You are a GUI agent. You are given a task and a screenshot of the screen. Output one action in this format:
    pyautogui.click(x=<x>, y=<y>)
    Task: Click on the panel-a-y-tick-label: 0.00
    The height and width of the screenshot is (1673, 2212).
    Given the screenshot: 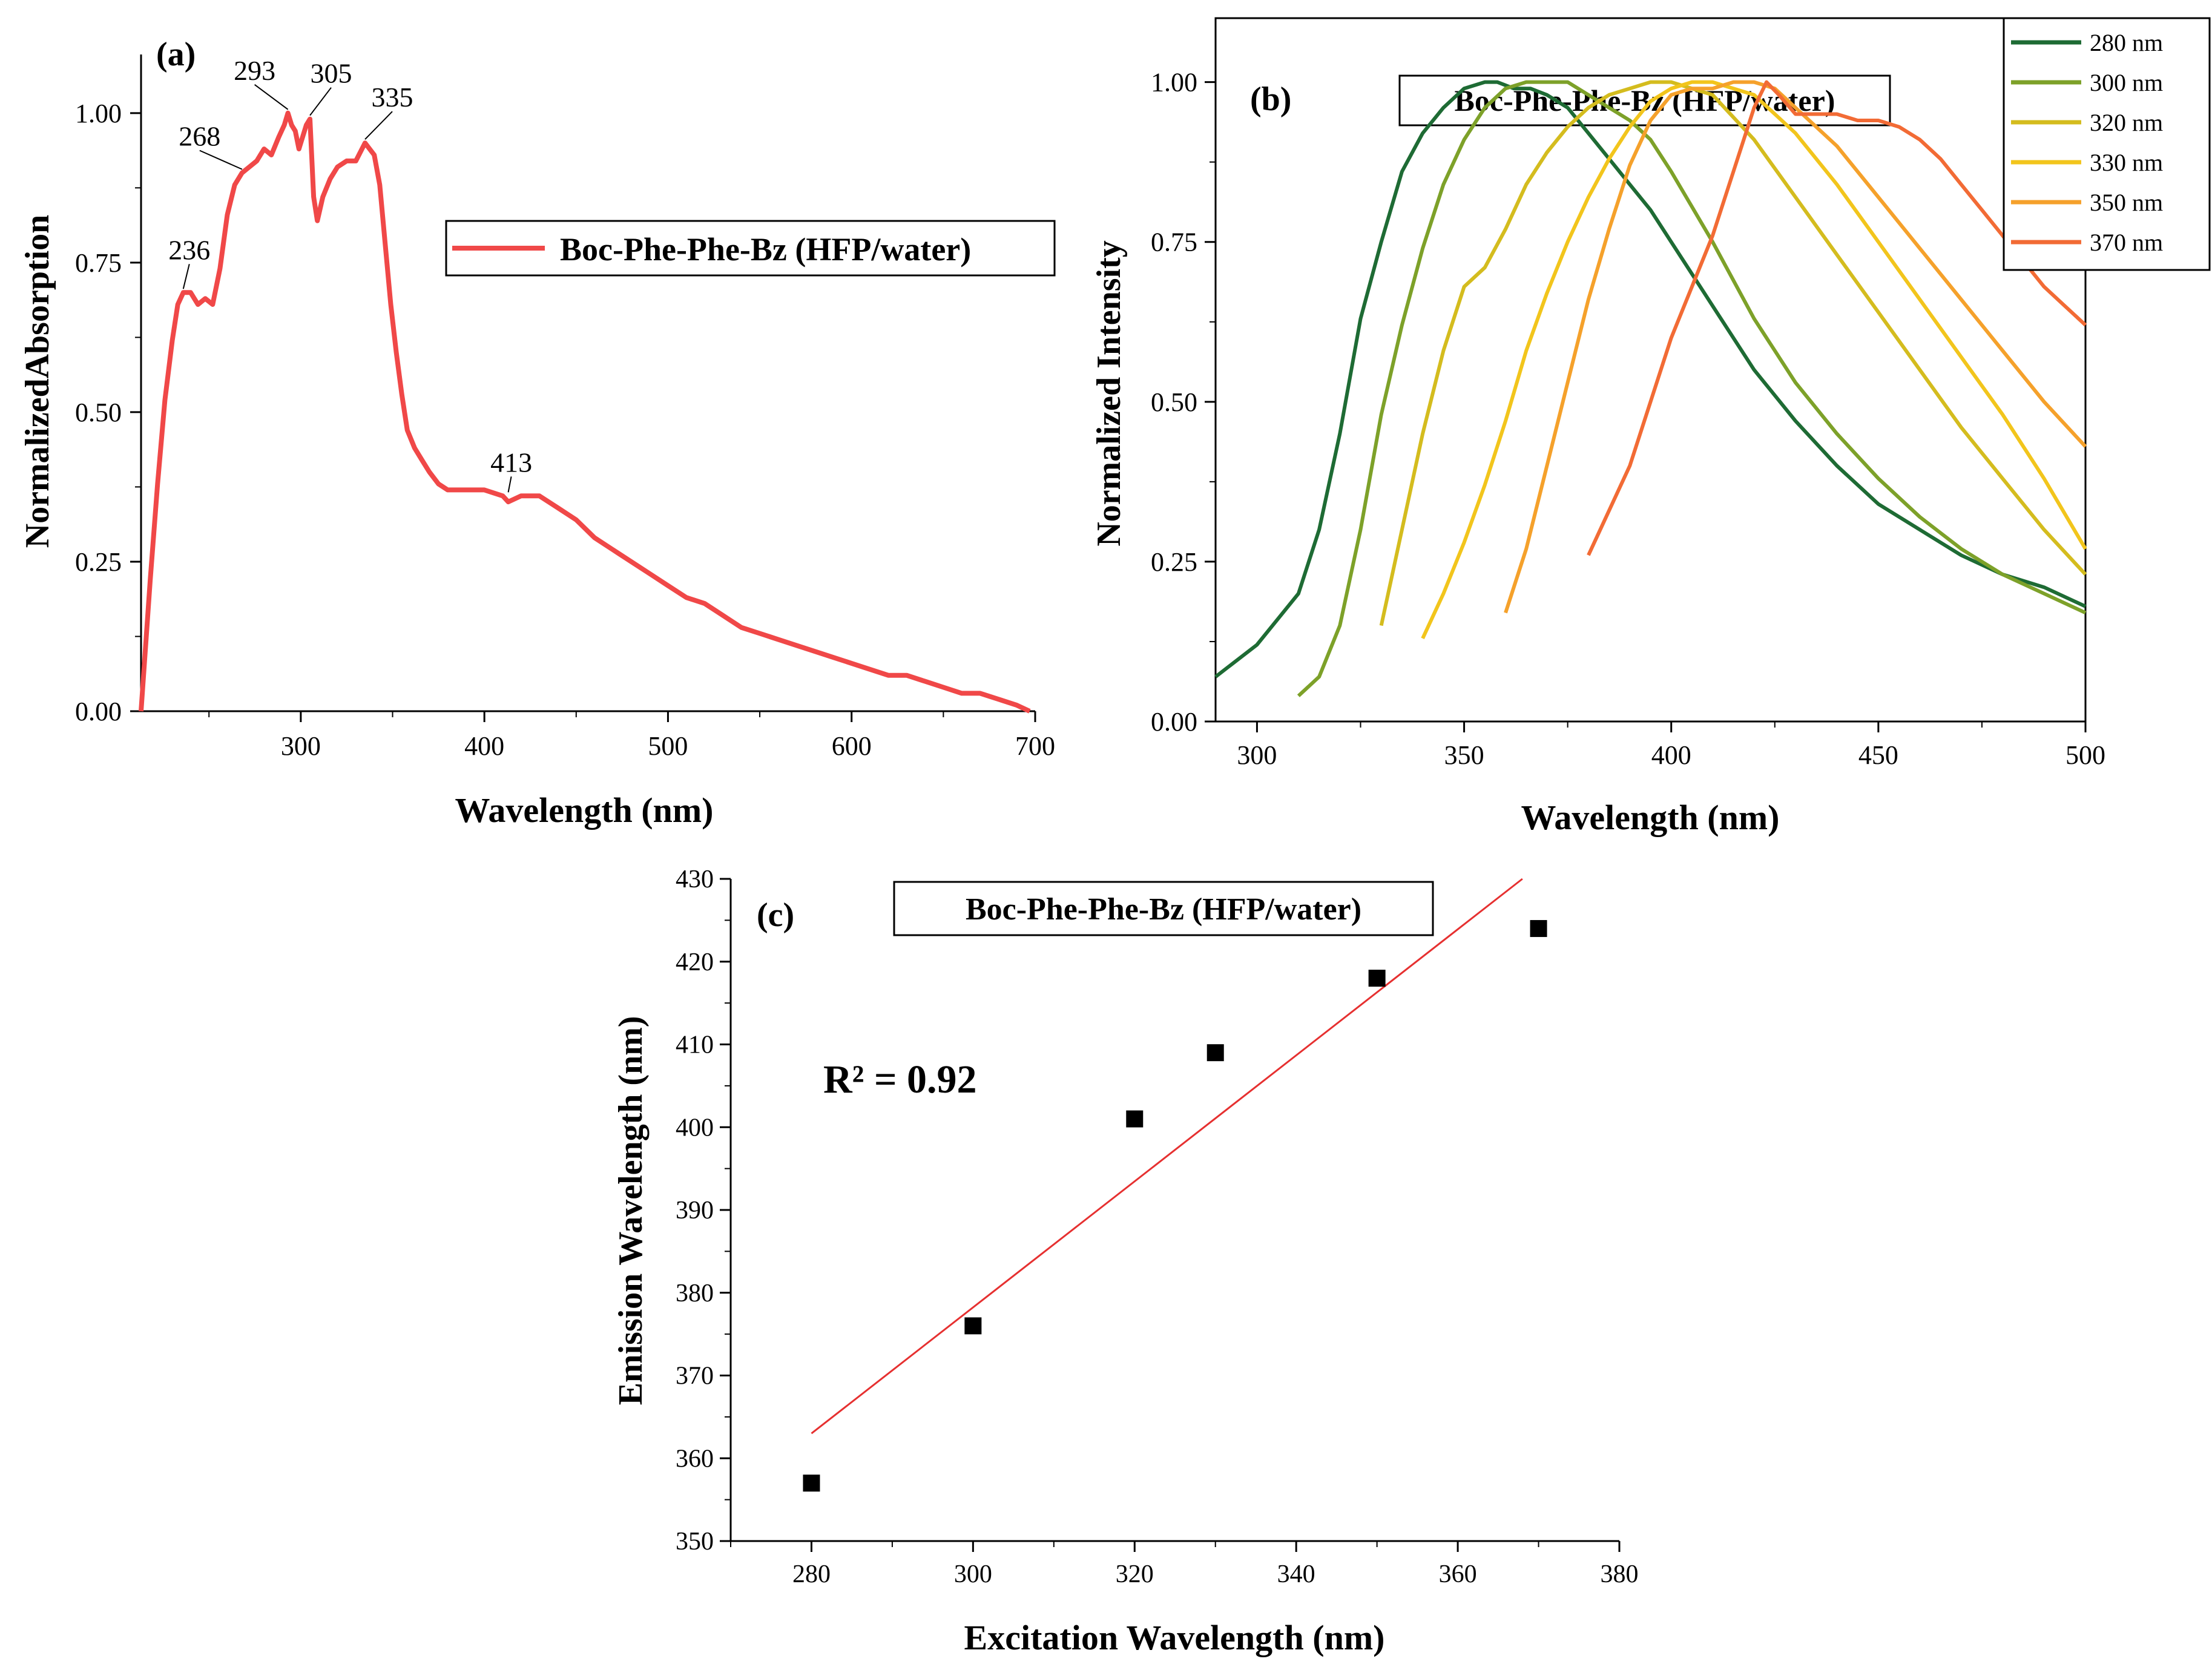 What is the action you would take?
    pyautogui.click(x=98, y=712)
    